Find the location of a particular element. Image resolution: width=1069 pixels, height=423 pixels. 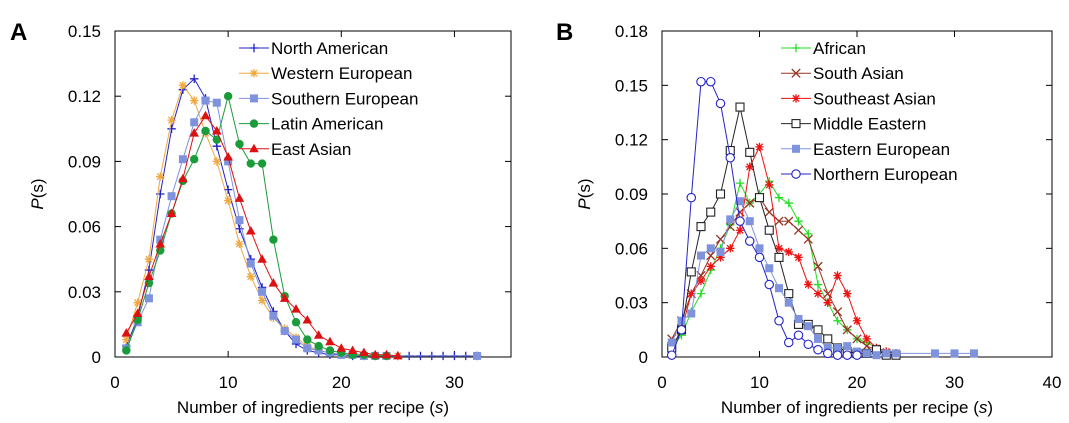

legend-label: Western European is located at coordinates (341, 73).